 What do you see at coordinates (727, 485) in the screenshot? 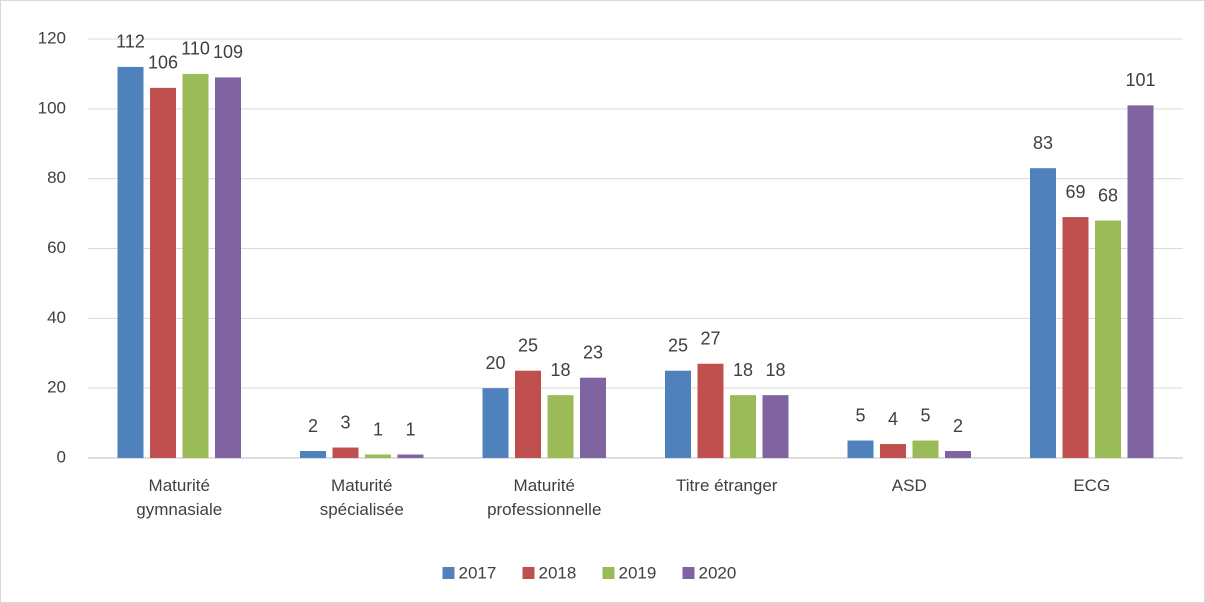
I see `x-tick-label: Titre étranger` at bounding box center [727, 485].